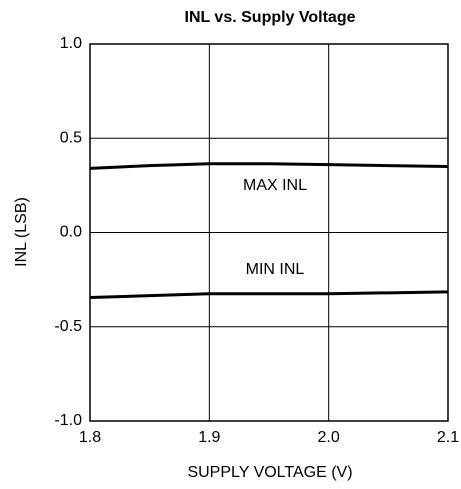  I want to click on x-tick-label: 2.1, so click(448, 437).